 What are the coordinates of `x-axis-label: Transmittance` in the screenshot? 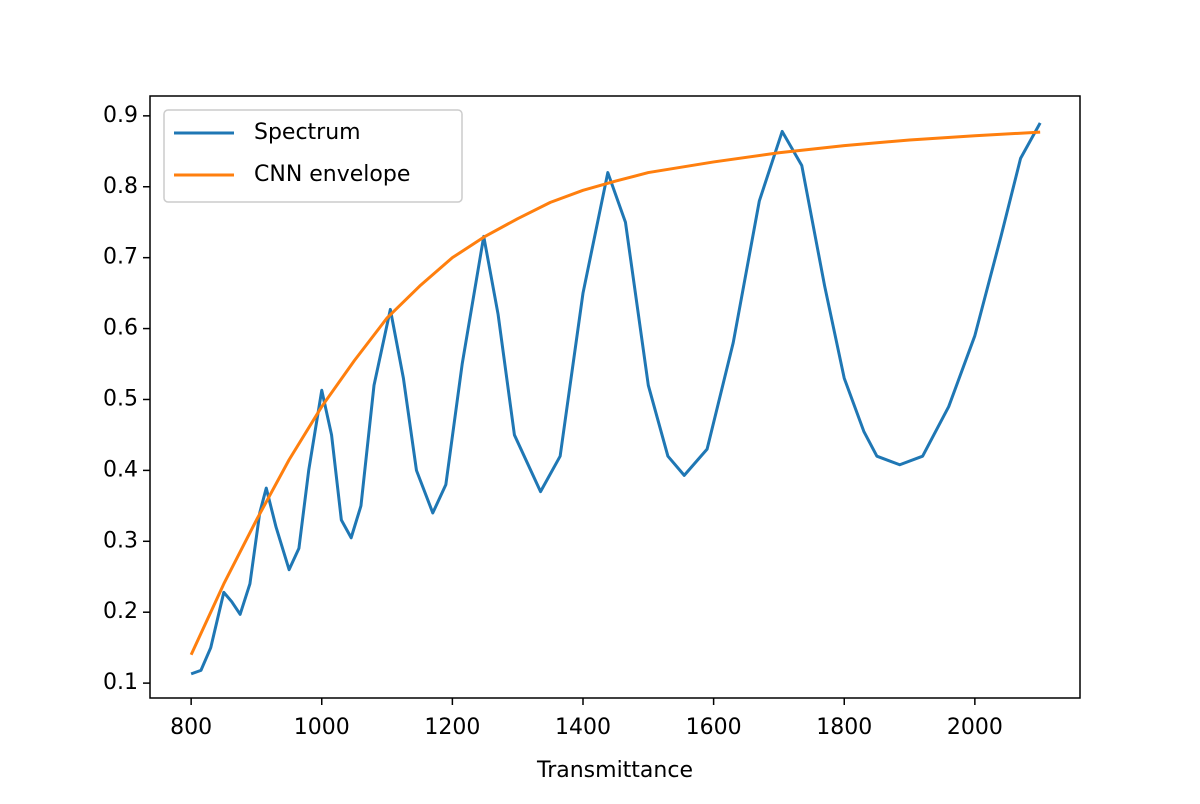 It's located at (614, 770).